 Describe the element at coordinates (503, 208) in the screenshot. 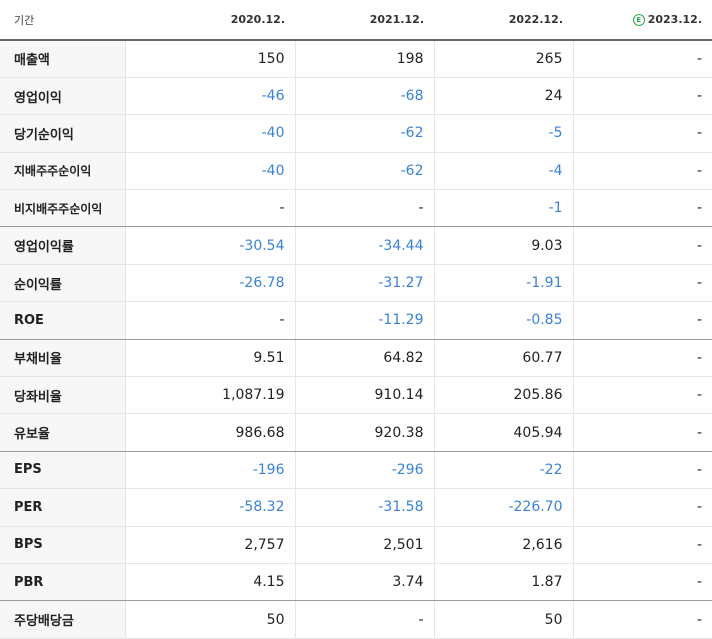

I see `value-cell: -1` at that location.